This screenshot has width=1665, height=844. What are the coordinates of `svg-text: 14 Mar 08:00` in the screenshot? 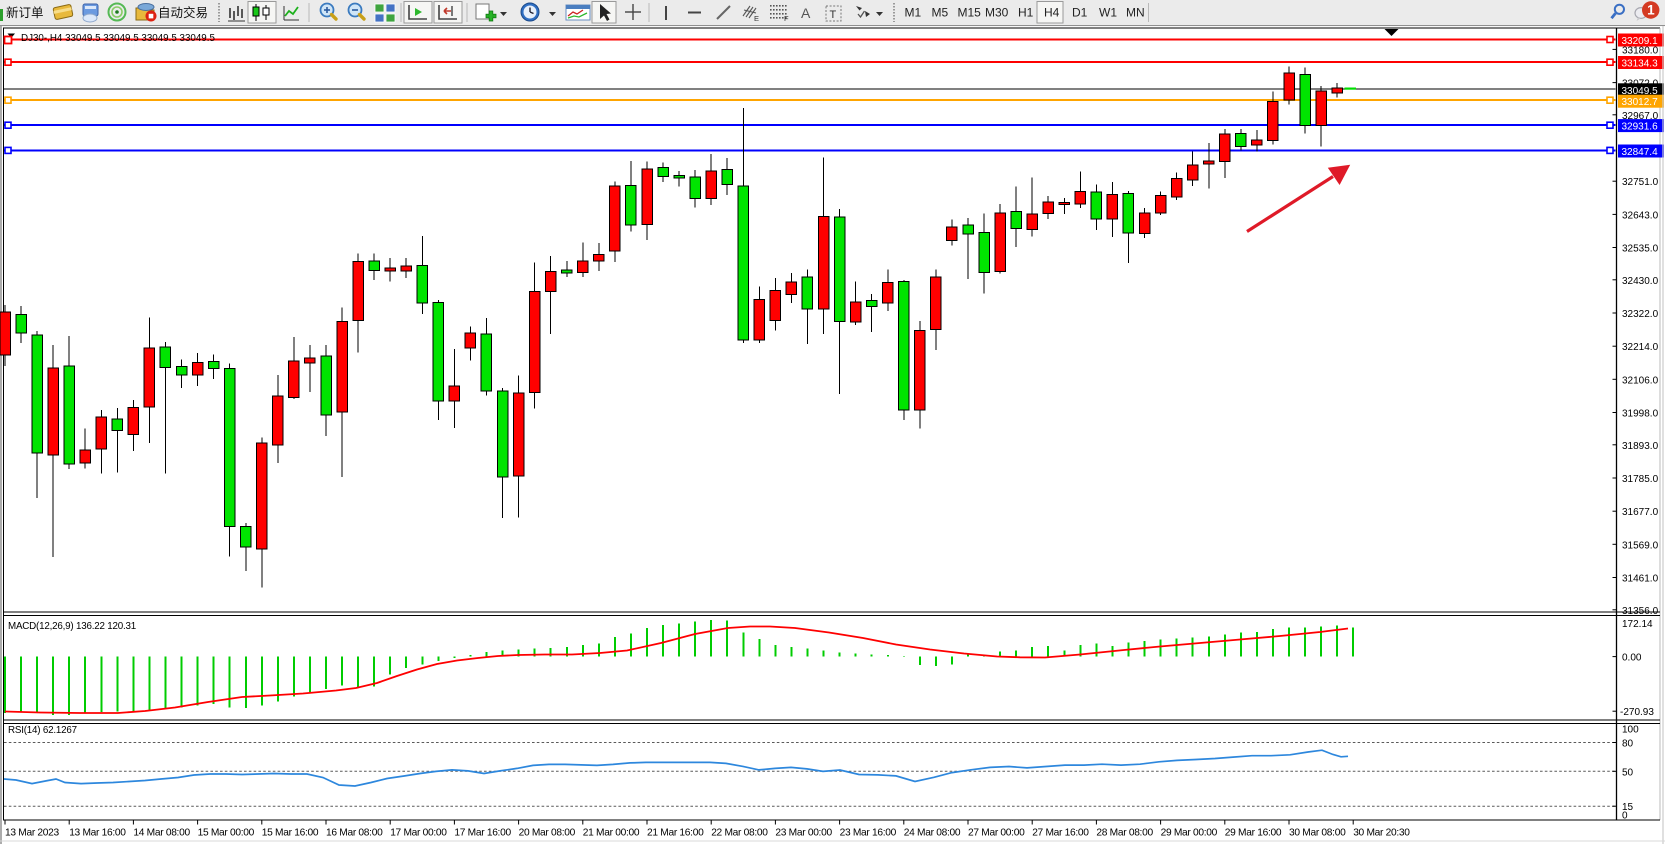 It's located at (161, 833).